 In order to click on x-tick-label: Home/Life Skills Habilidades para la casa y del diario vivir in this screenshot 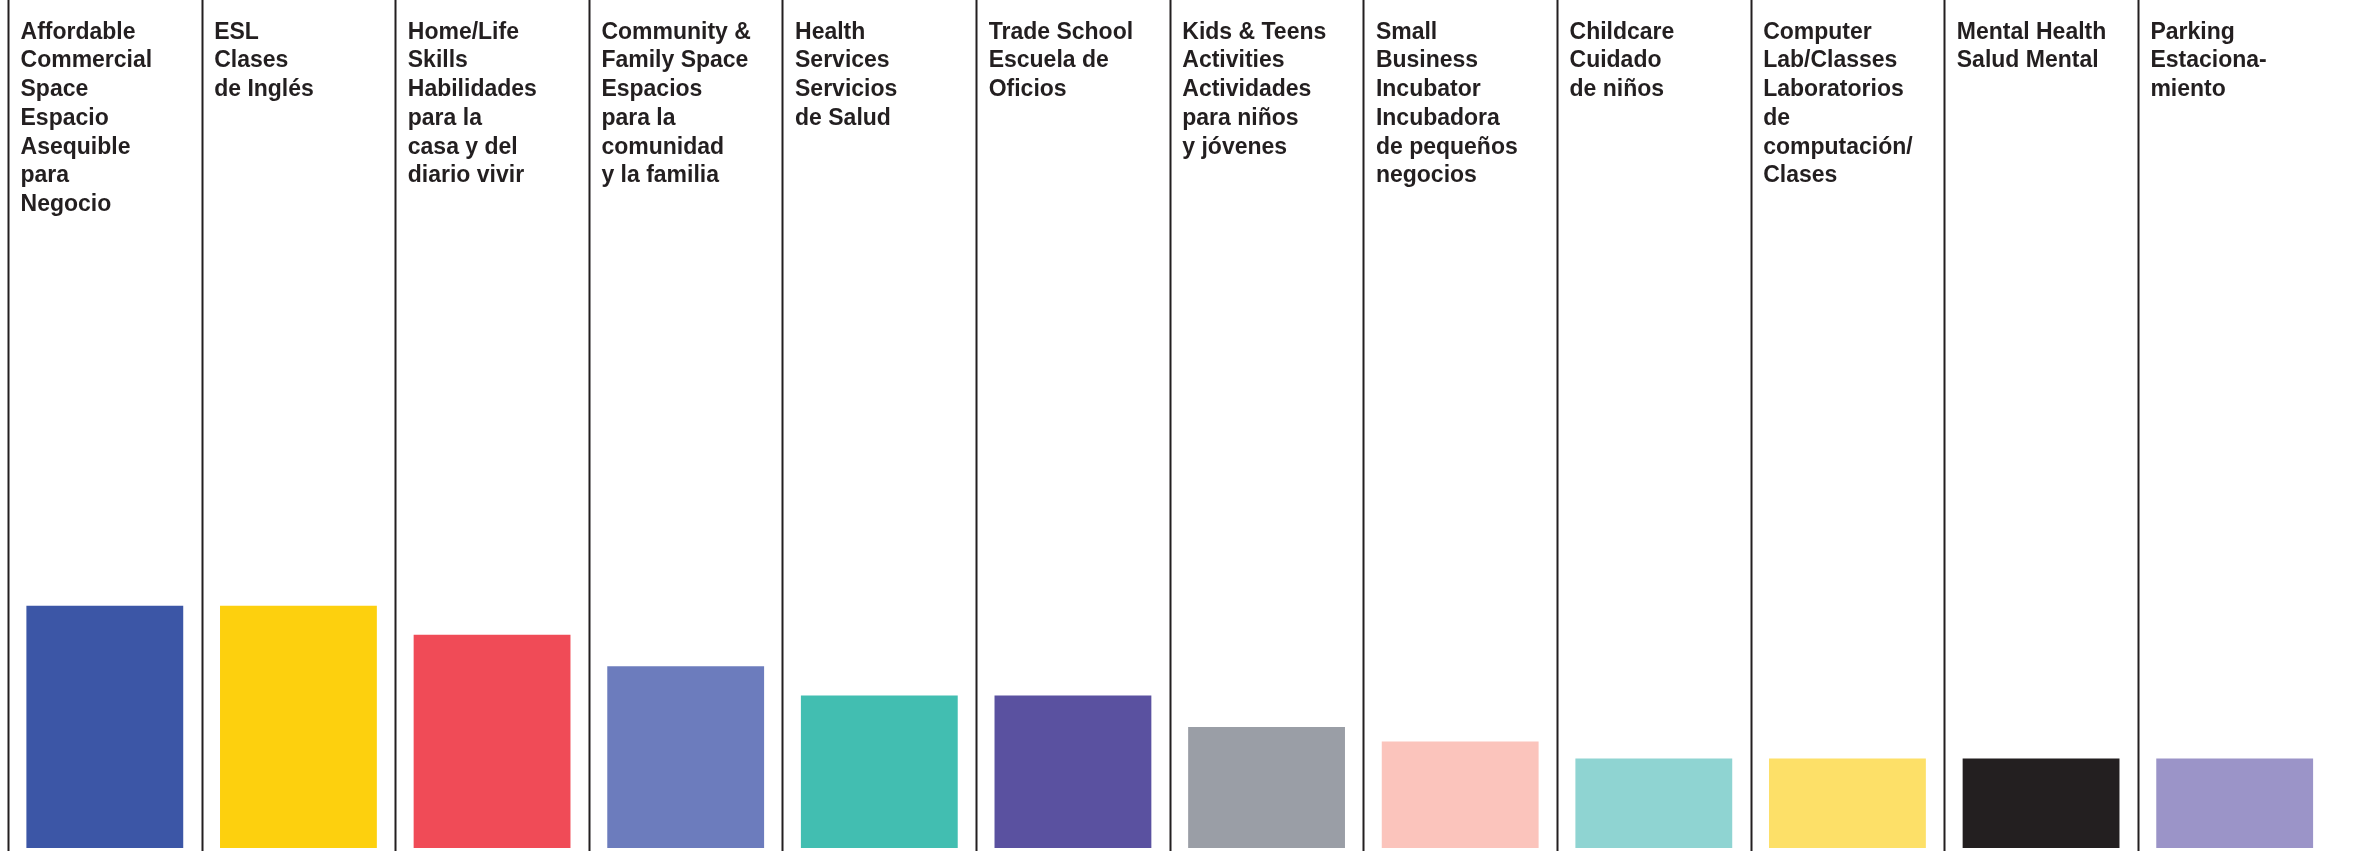, I will do `click(472, 102)`.